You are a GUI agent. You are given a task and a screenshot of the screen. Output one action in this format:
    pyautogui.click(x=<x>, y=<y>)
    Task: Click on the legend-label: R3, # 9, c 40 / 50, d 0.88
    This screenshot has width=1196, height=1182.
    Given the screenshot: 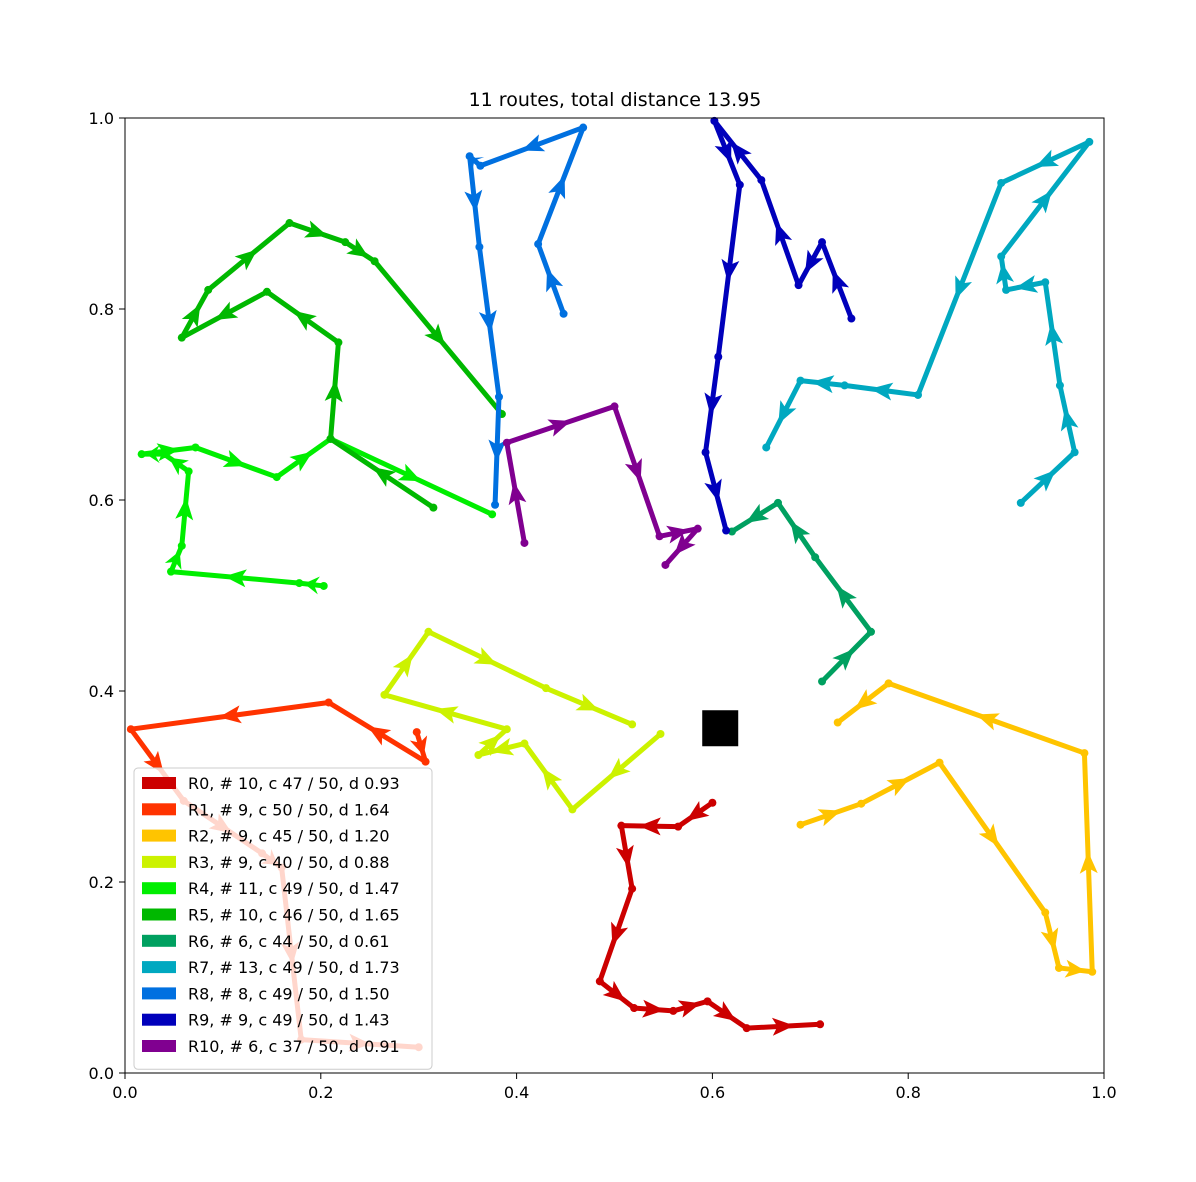 What is the action you would take?
    pyautogui.click(x=289, y=862)
    